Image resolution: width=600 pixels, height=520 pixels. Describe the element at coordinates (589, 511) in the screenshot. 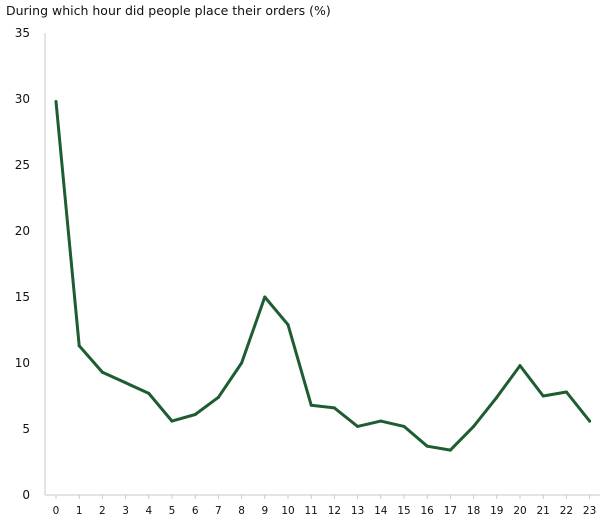

I see `x-tick-label: 23` at that location.